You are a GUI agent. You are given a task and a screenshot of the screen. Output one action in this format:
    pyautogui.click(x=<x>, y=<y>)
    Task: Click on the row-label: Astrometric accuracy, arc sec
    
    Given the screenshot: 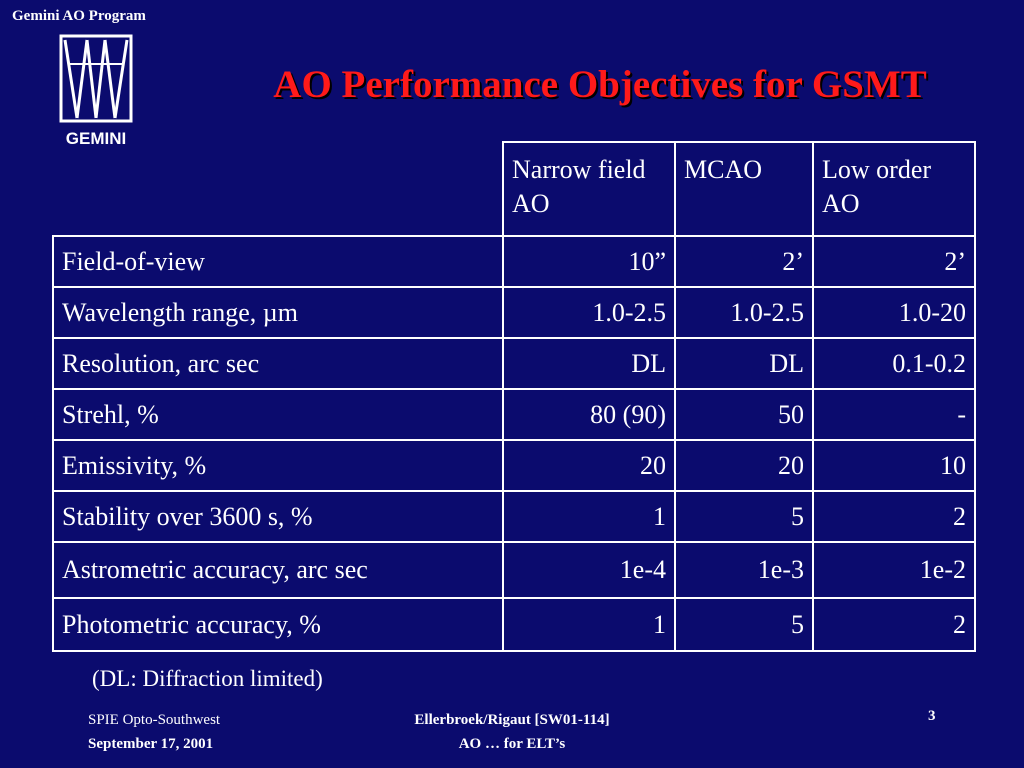 What is the action you would take?
    pyautogui.click(x=278, y=570)
    